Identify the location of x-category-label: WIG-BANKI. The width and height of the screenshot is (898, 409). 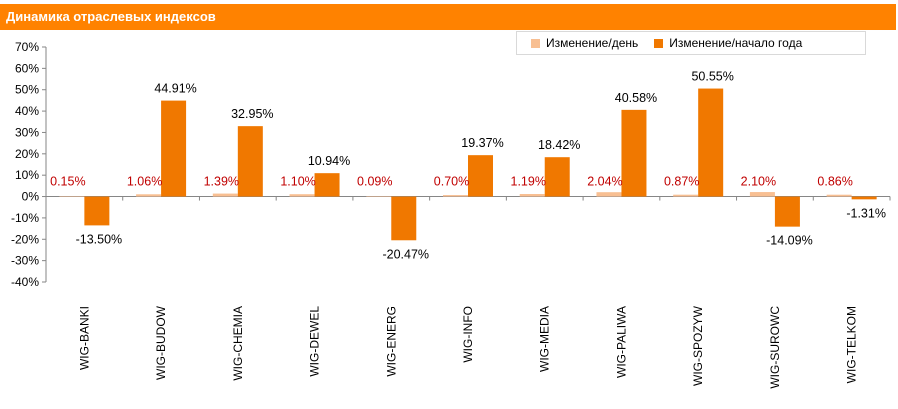
(84, 338).